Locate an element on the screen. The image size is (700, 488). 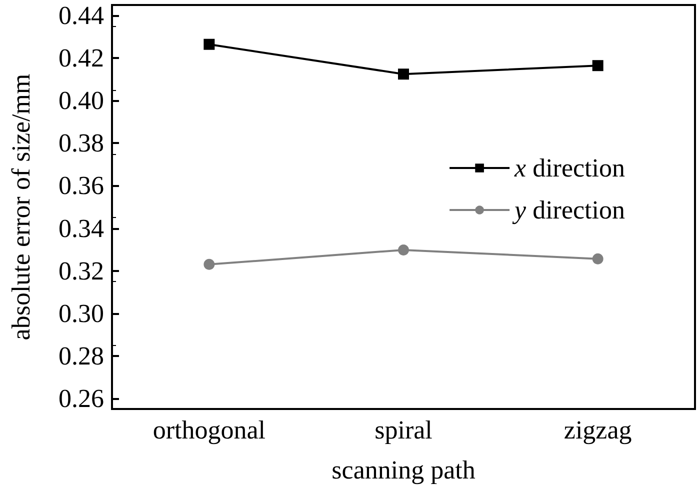
x-tick-label: orthogonal is located at coordinates (209, 430).